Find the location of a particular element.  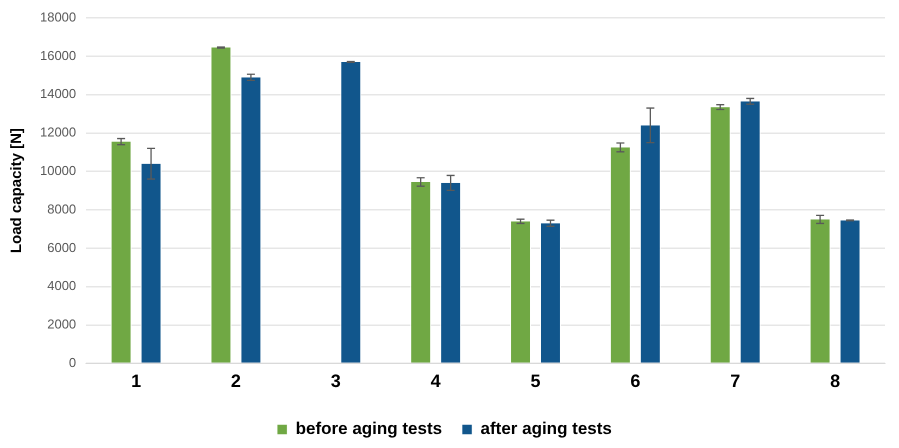

x-tick-label: 4 is located at coordinates (435, 381).